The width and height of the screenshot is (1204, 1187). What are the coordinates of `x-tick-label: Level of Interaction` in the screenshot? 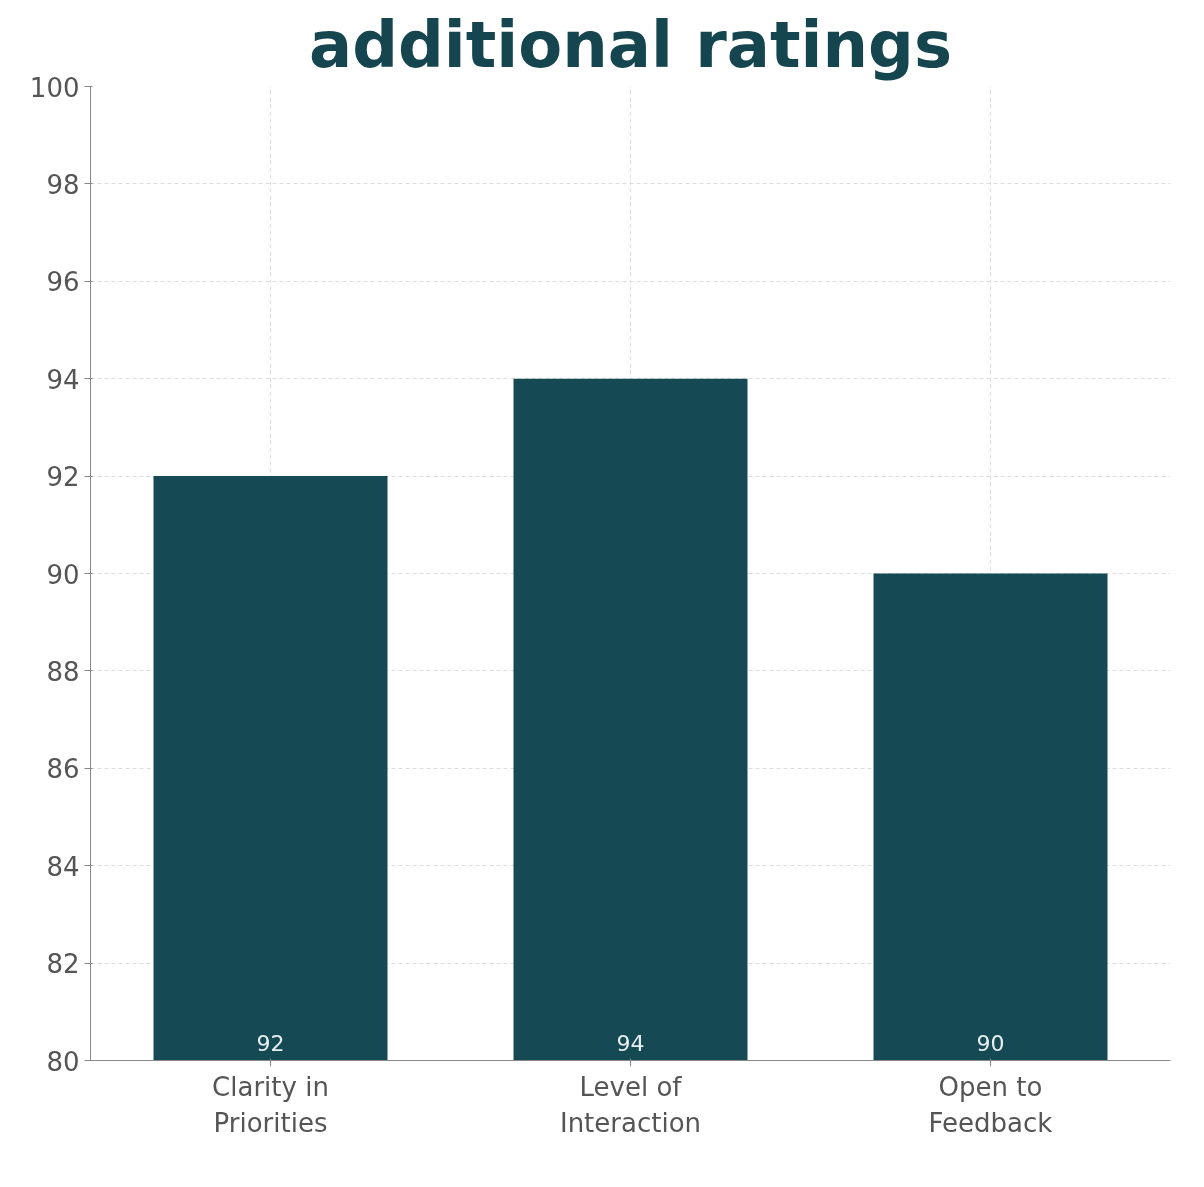 It's located at (630, 1104).